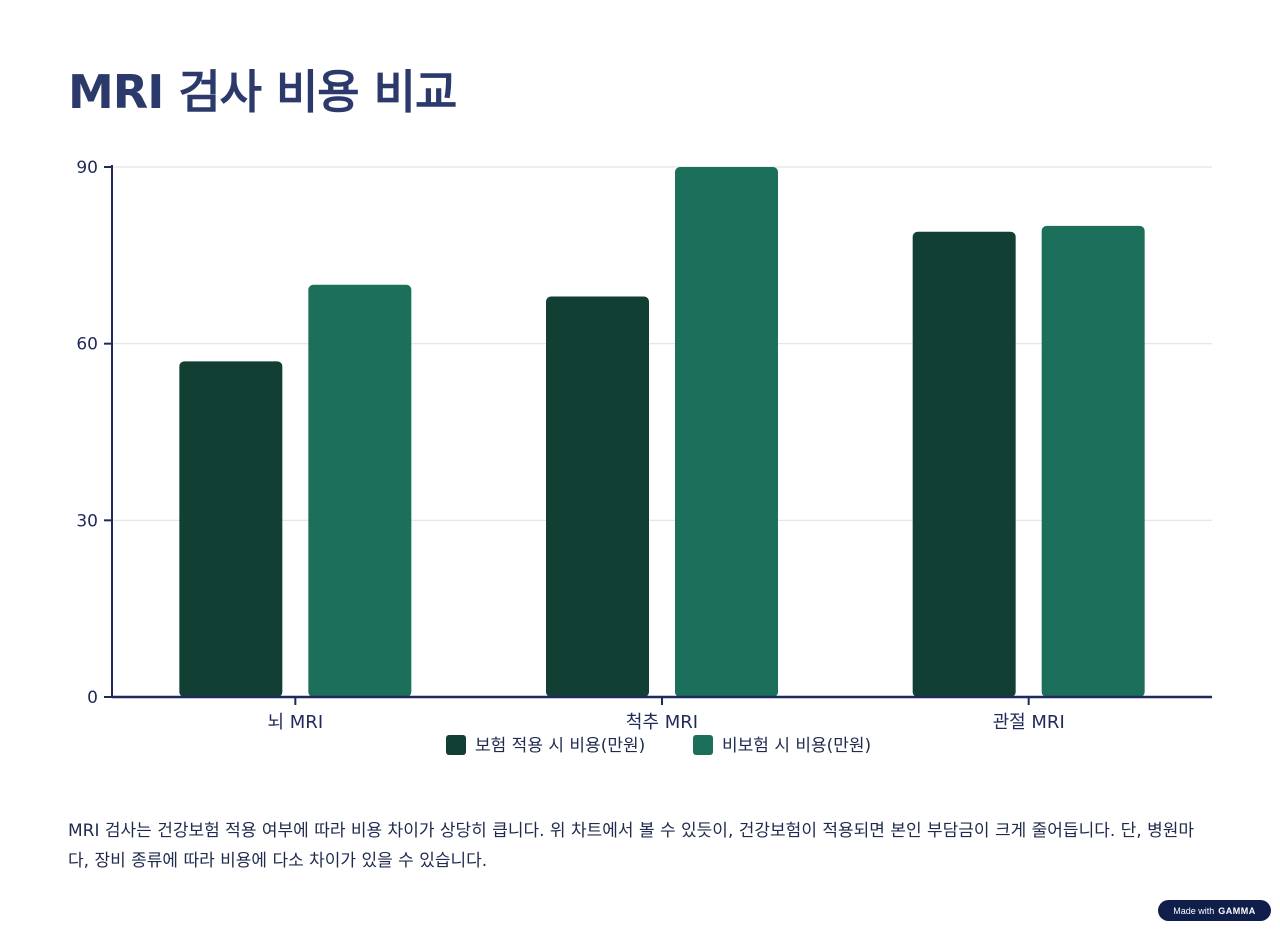 The image size is (1280, 929). I want to click on y-tick-label: 60, so click(87, 345).